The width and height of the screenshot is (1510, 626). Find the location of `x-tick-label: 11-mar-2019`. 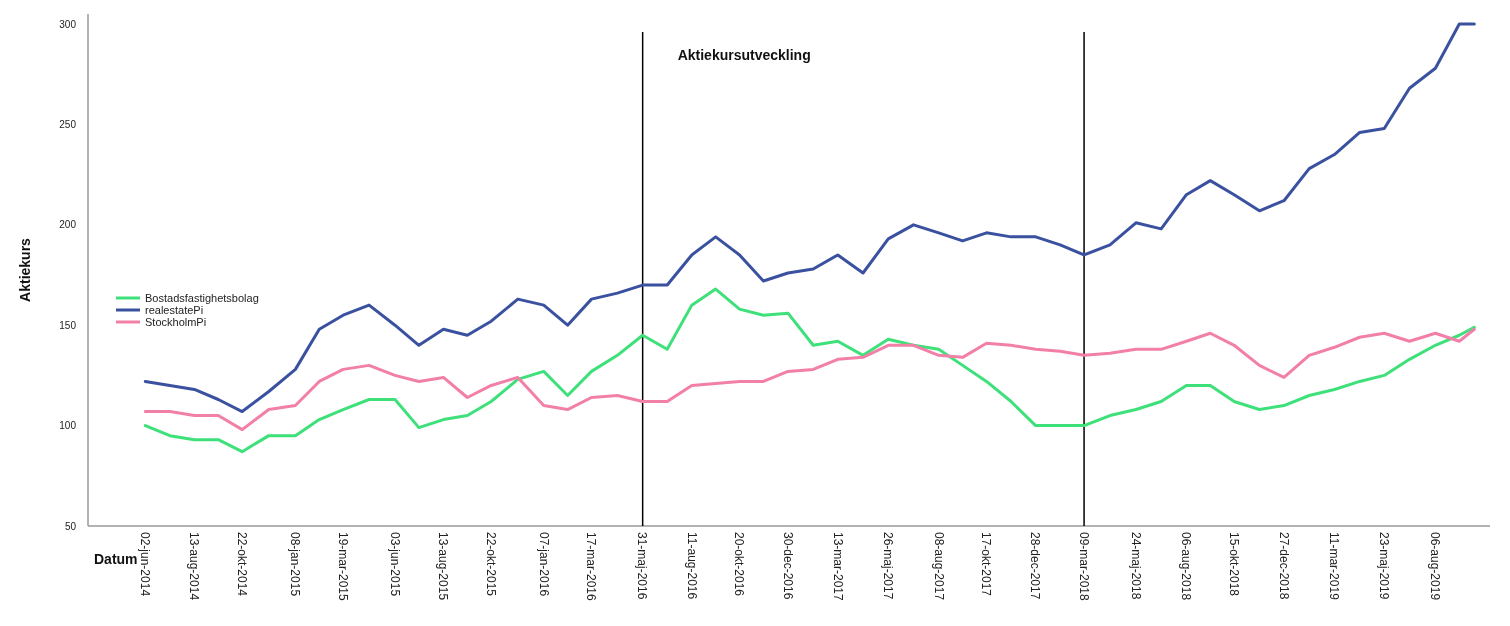

x-tick-label: 11-mar-2019 is located at coordinates (1334, 566).